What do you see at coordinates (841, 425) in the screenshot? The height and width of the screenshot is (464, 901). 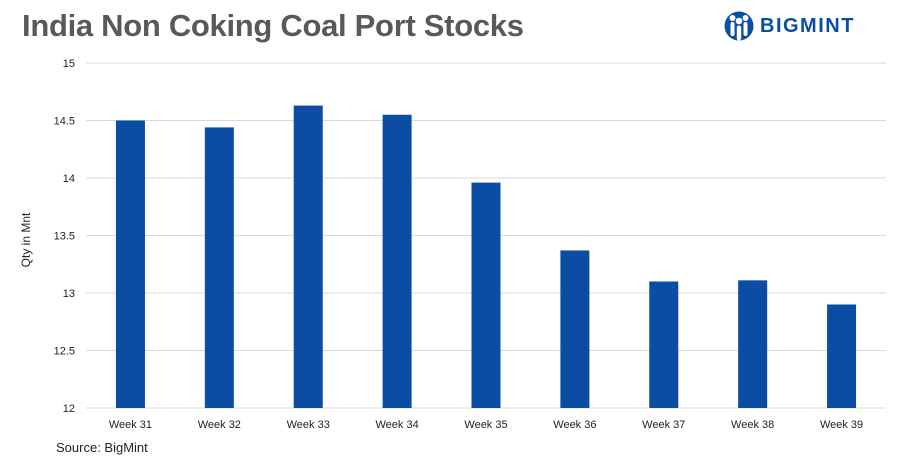 I see `x-tick-label: Week 39` at bounding box center [841, 425].